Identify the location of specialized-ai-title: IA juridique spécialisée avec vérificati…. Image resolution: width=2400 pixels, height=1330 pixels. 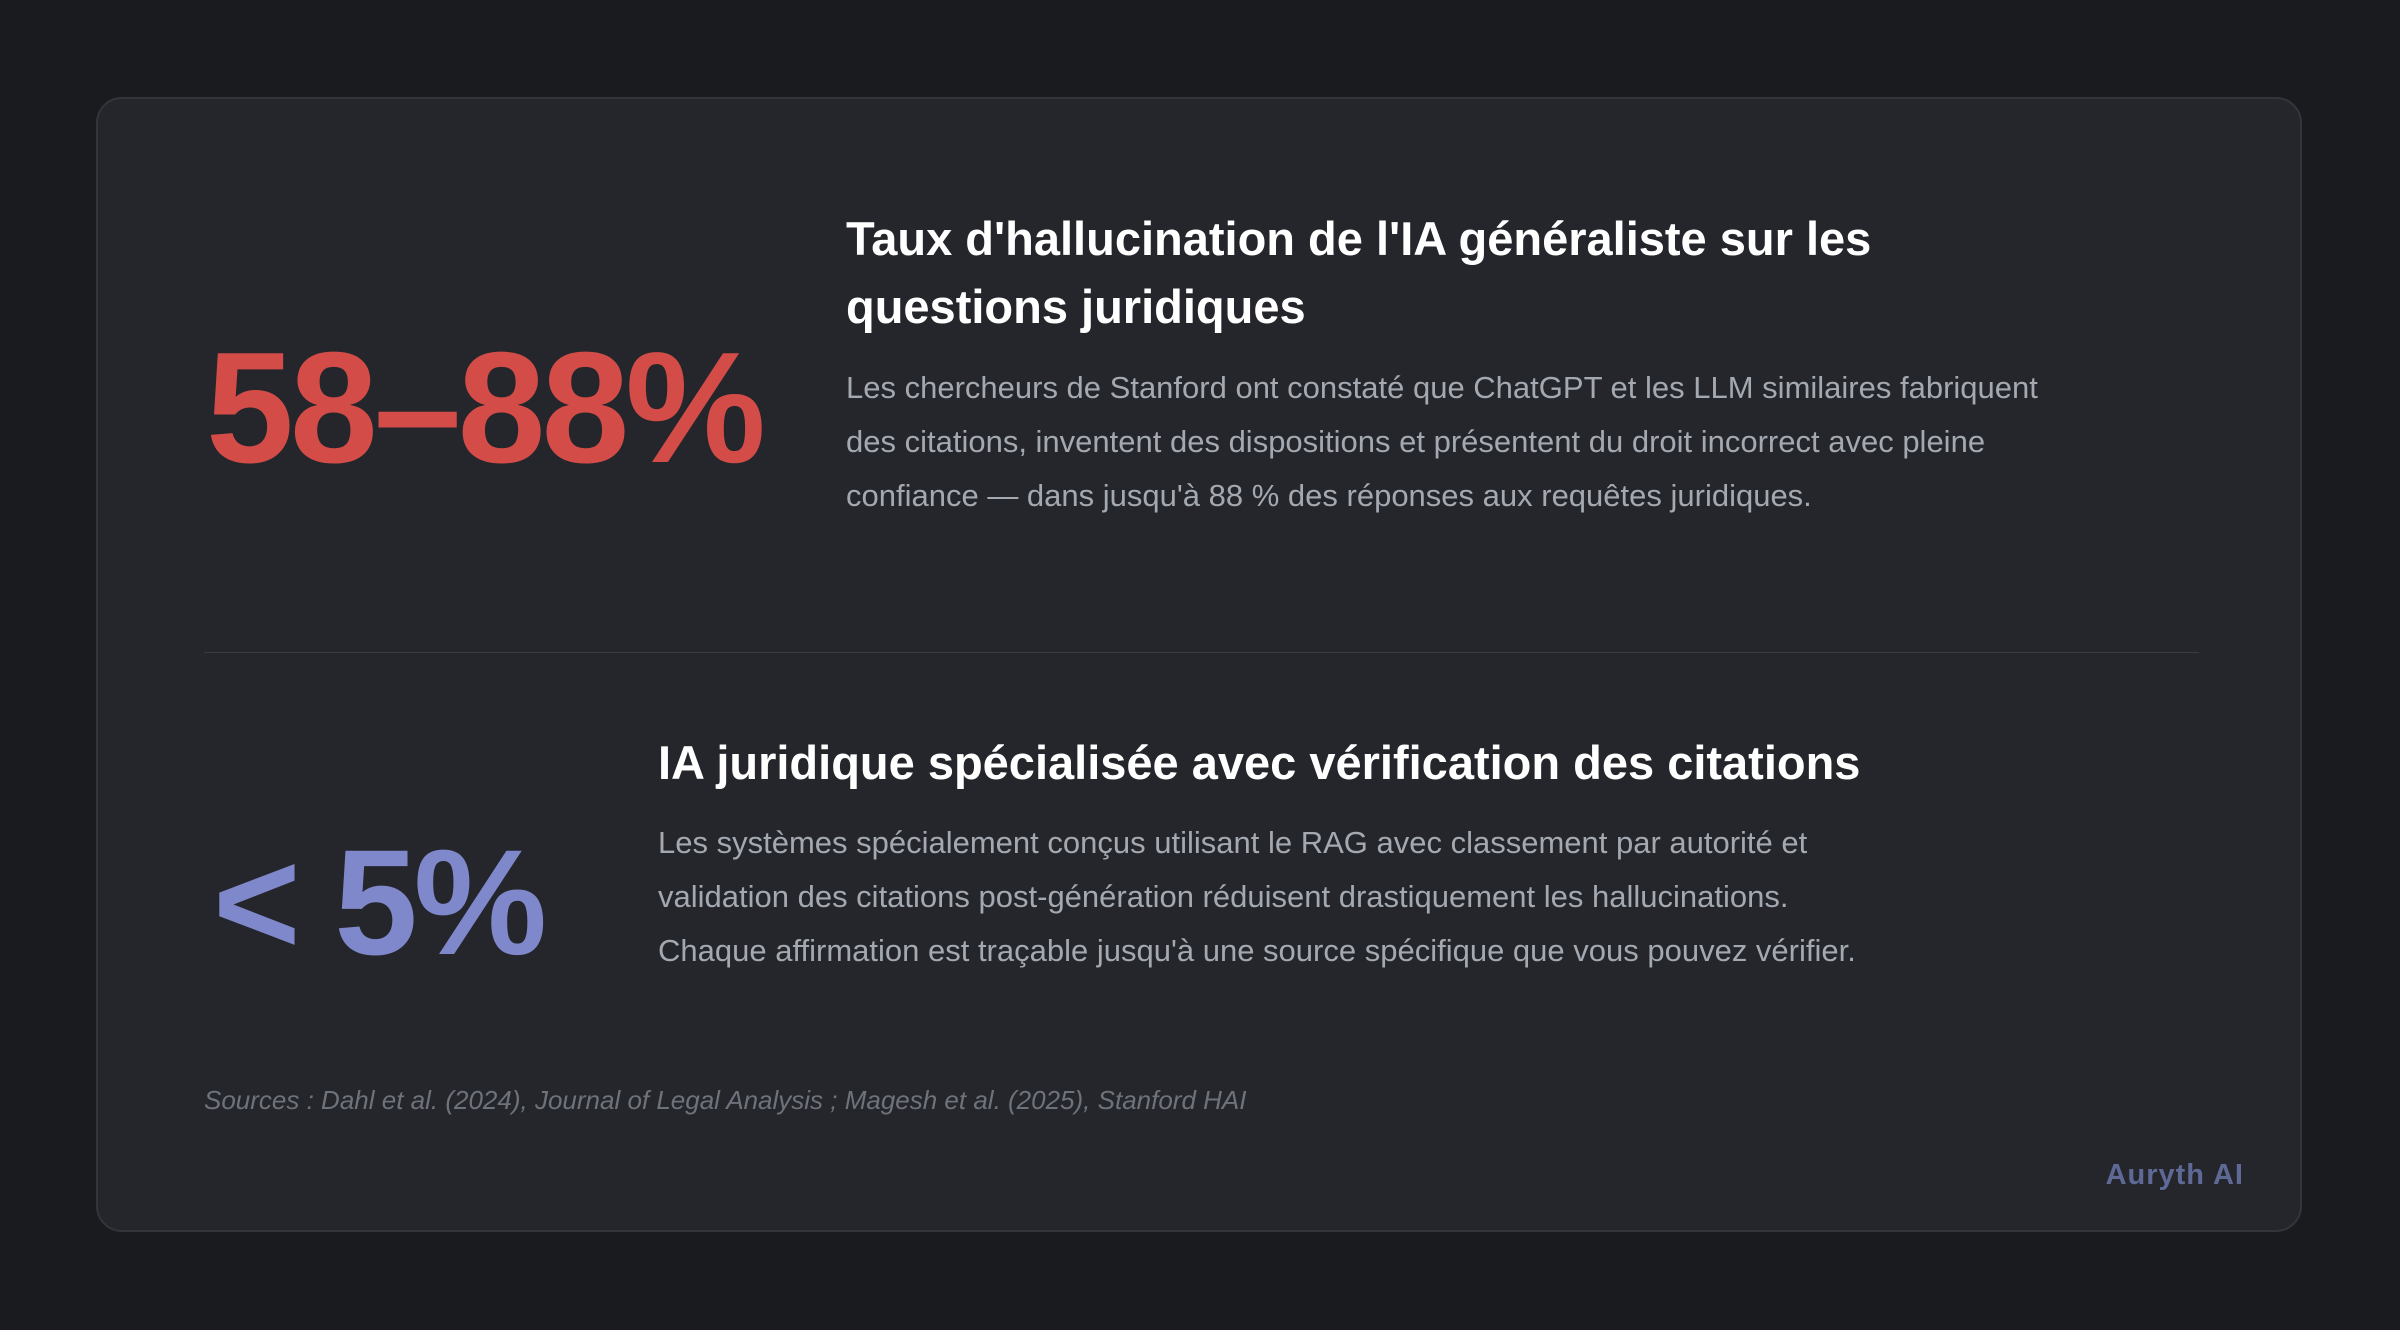
(1259, 762).